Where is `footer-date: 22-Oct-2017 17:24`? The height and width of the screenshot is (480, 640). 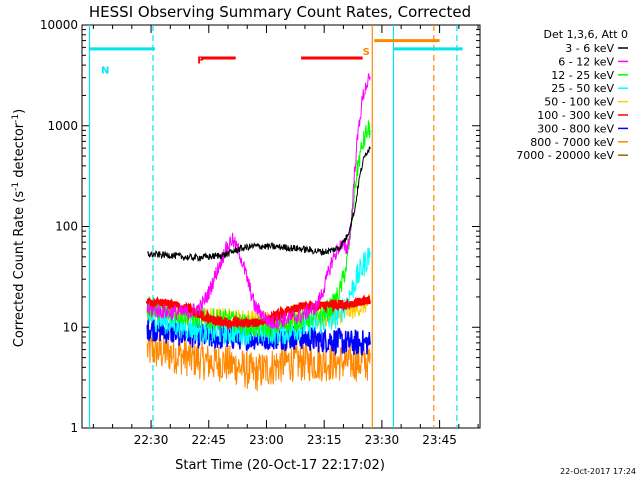
footer-date: 22-Oct-2017 17:24 is located at coordinates (598, 471).